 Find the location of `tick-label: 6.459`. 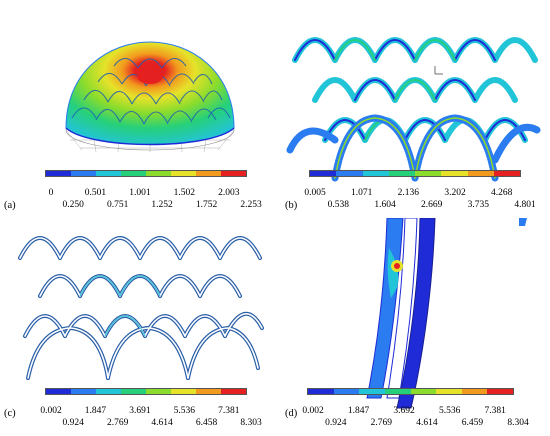

tick-label: 6.459 is located at coordinates (472, 423).